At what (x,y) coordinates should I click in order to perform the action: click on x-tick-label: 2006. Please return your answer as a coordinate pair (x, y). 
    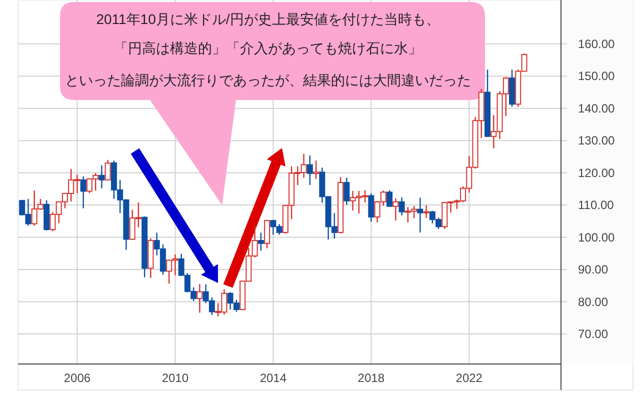
    Looking at the image, I should click on (77, 378).